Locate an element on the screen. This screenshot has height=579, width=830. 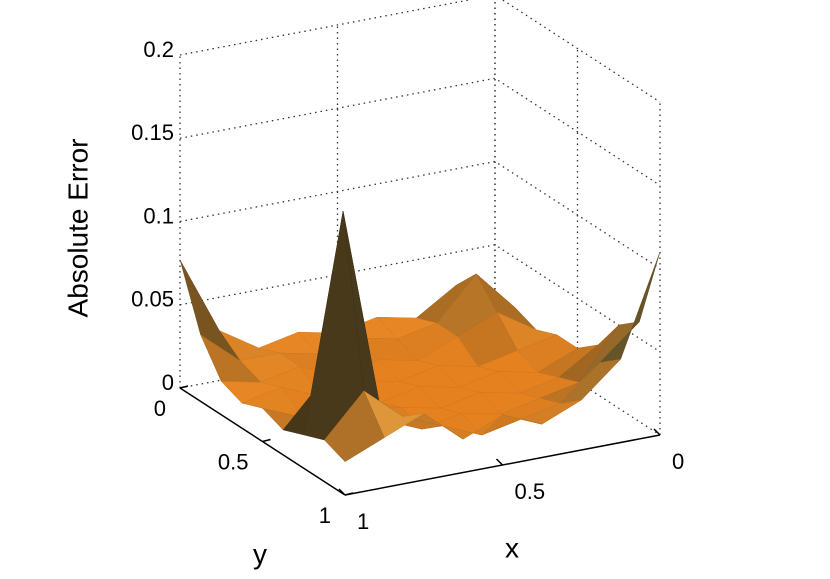
z-tick-label: 0.15 is located at coordinates (152, 132).